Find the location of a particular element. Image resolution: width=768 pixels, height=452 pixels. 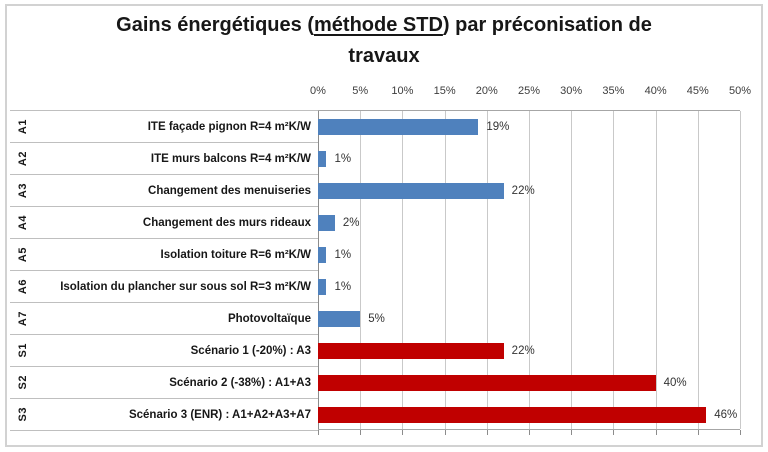

bar-row-a2: 1% is located at coordinates (529, 159).